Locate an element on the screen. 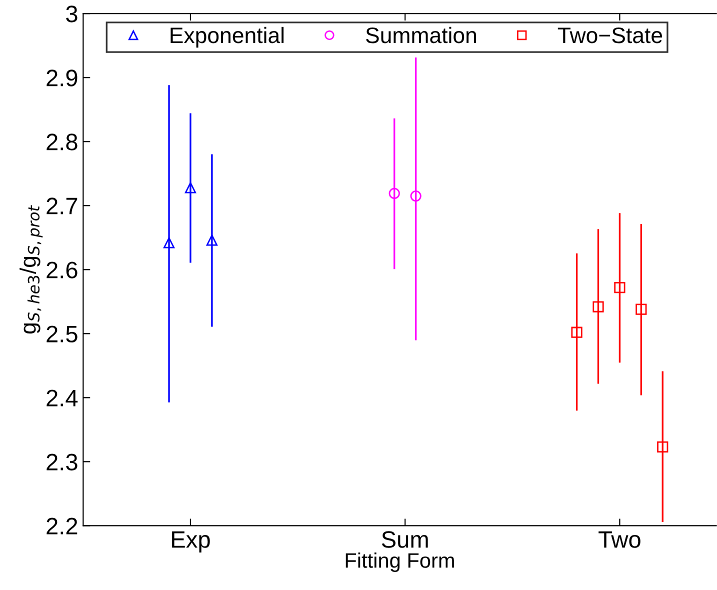  y-tick-label: 2.5 is located at coordinates (62, 334).